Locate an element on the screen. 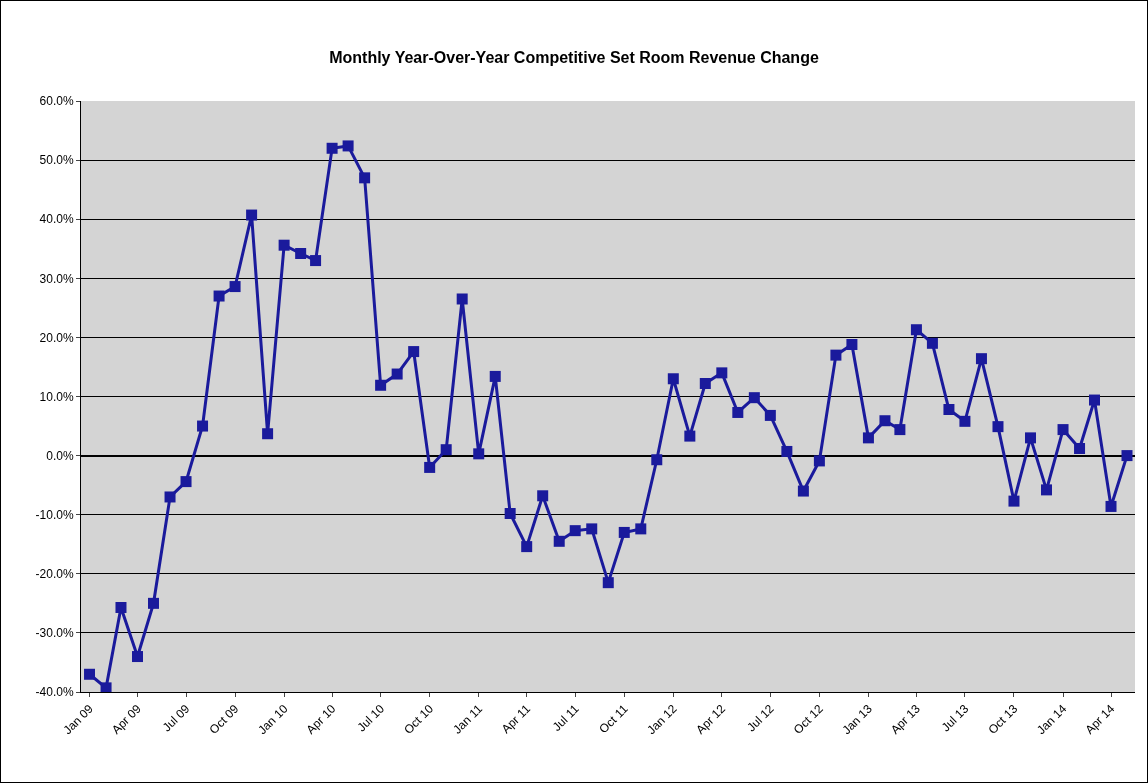  x-tick-label: Apr 11 is located at coordinates (516, 719).